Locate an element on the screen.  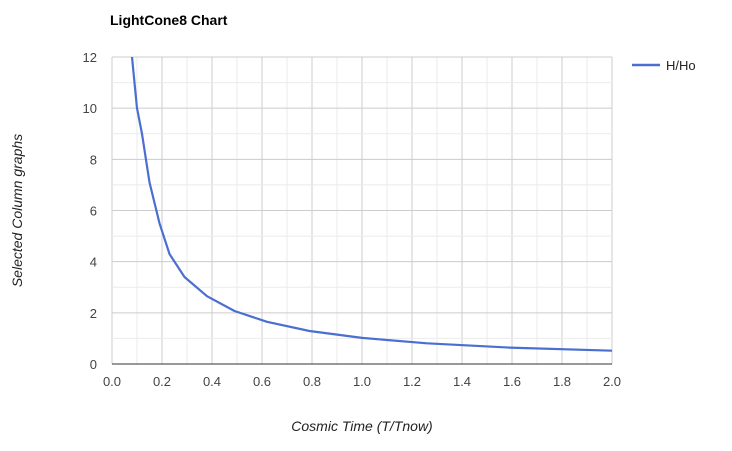
x-tick-label: 0.4 is located at coordinates (212, 381).